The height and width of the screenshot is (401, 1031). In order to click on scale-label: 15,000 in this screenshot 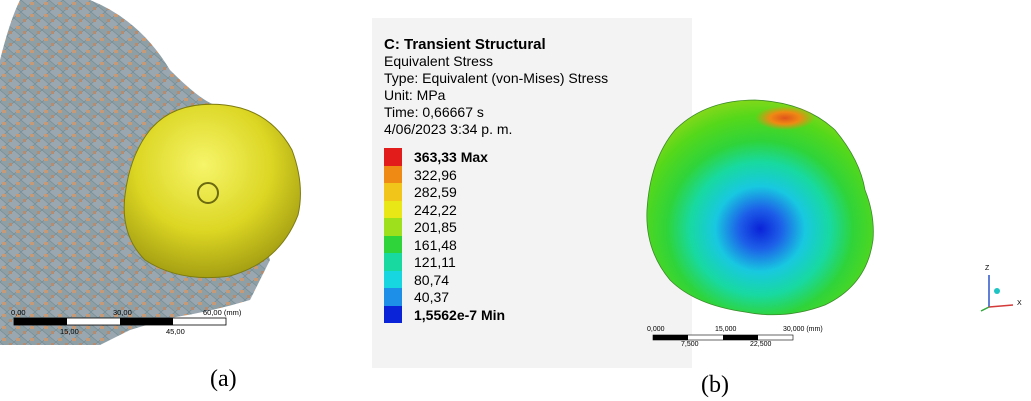, I will do `click(726, 329)`.